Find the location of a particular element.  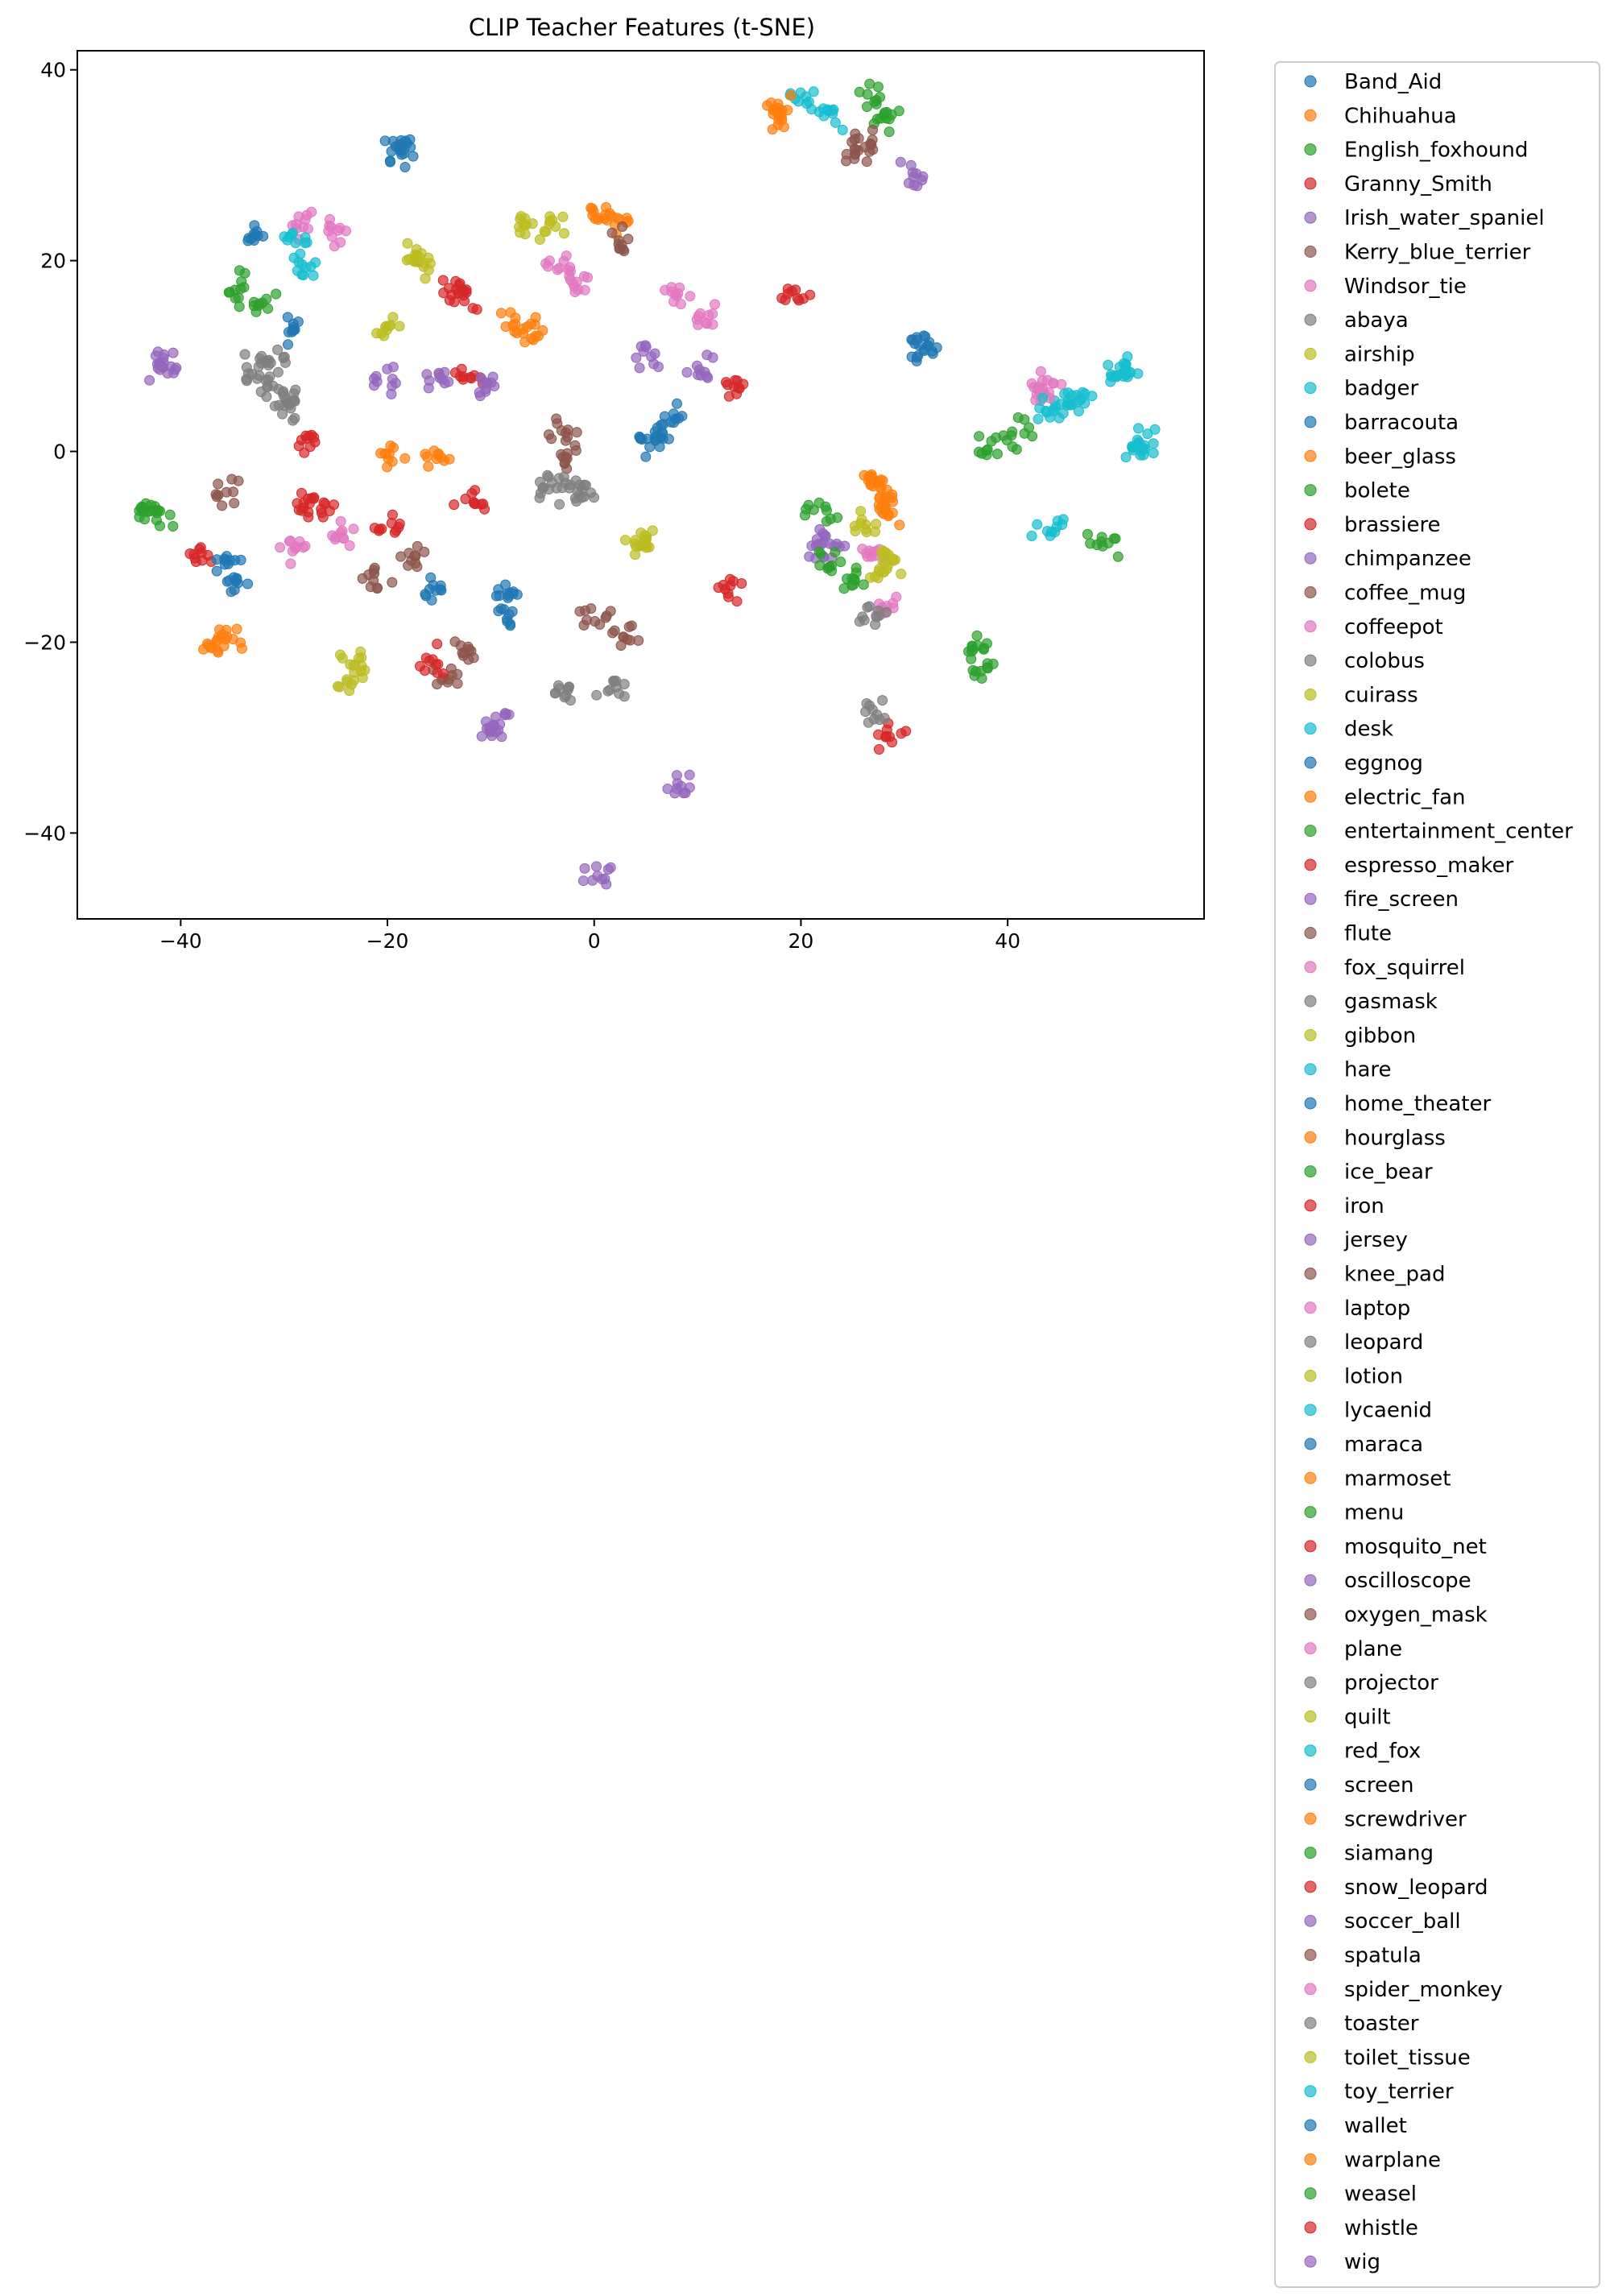

legend-item: jersey is located at coordinates (1356, 1240).